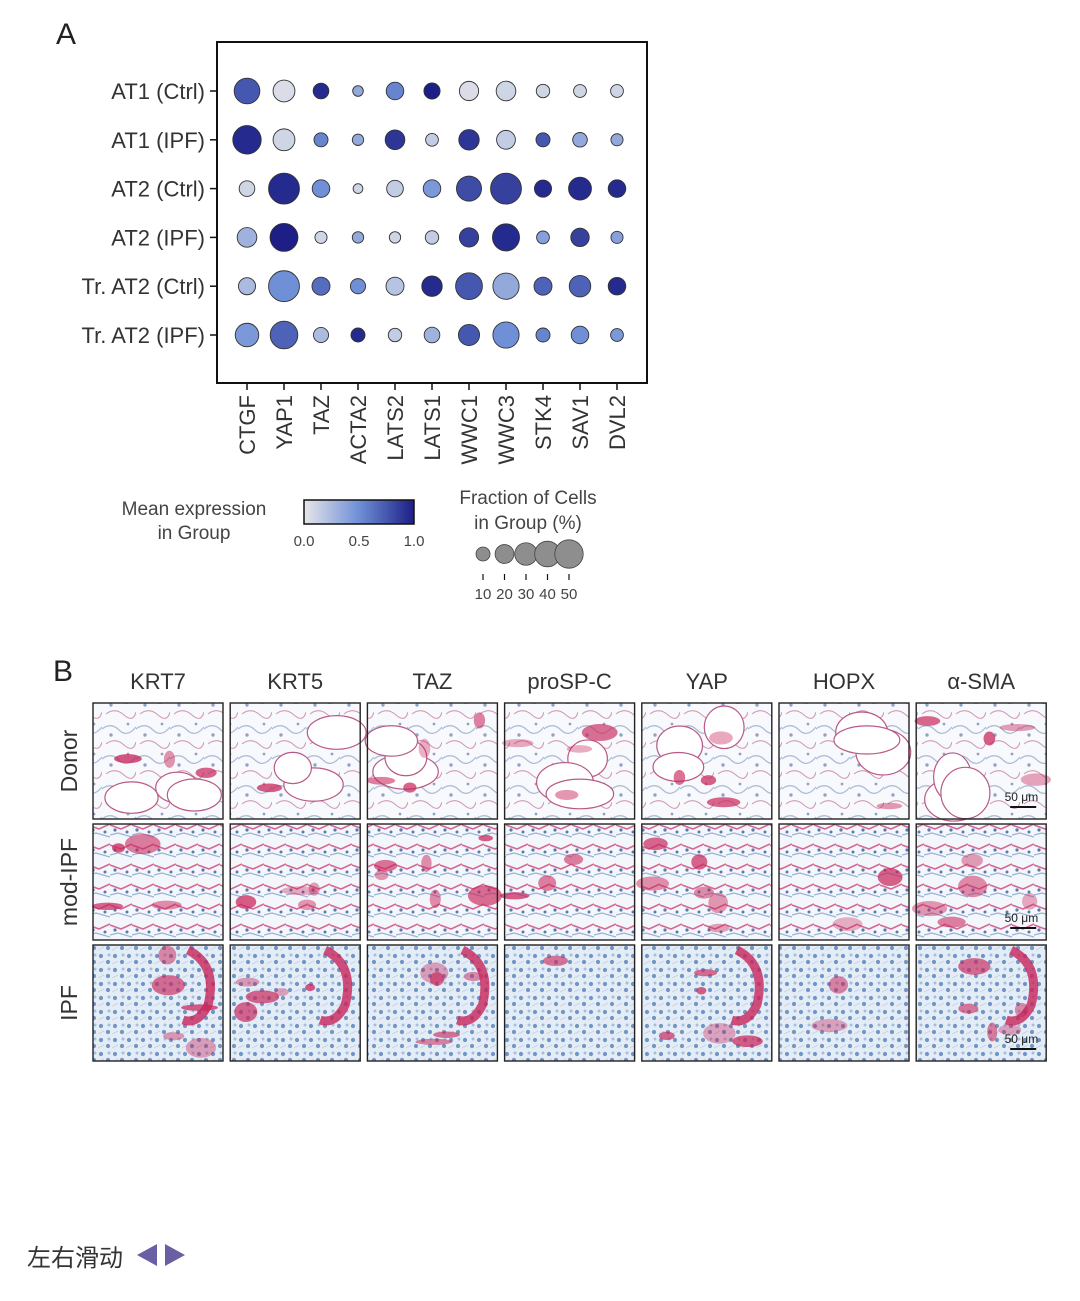  I want to click on tile-mod-ipf-krt7, so click(158, 882).